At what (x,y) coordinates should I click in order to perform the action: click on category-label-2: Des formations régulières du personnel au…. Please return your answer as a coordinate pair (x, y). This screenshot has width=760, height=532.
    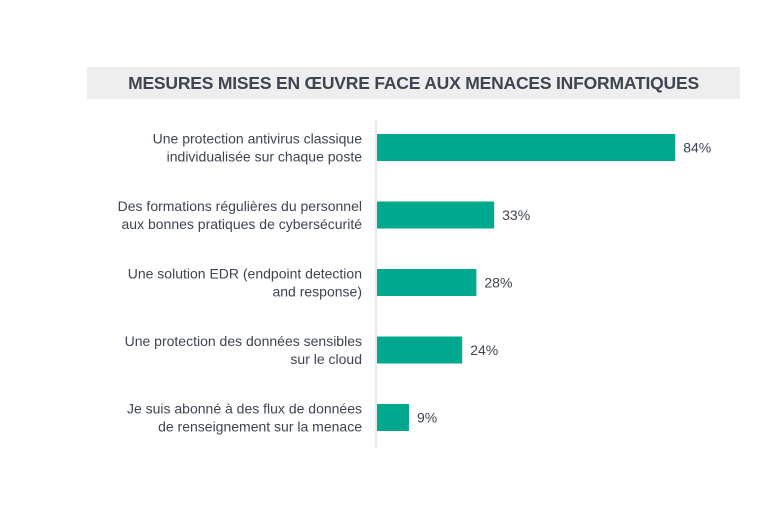
    Looking at the image, I should click on (240, 215).